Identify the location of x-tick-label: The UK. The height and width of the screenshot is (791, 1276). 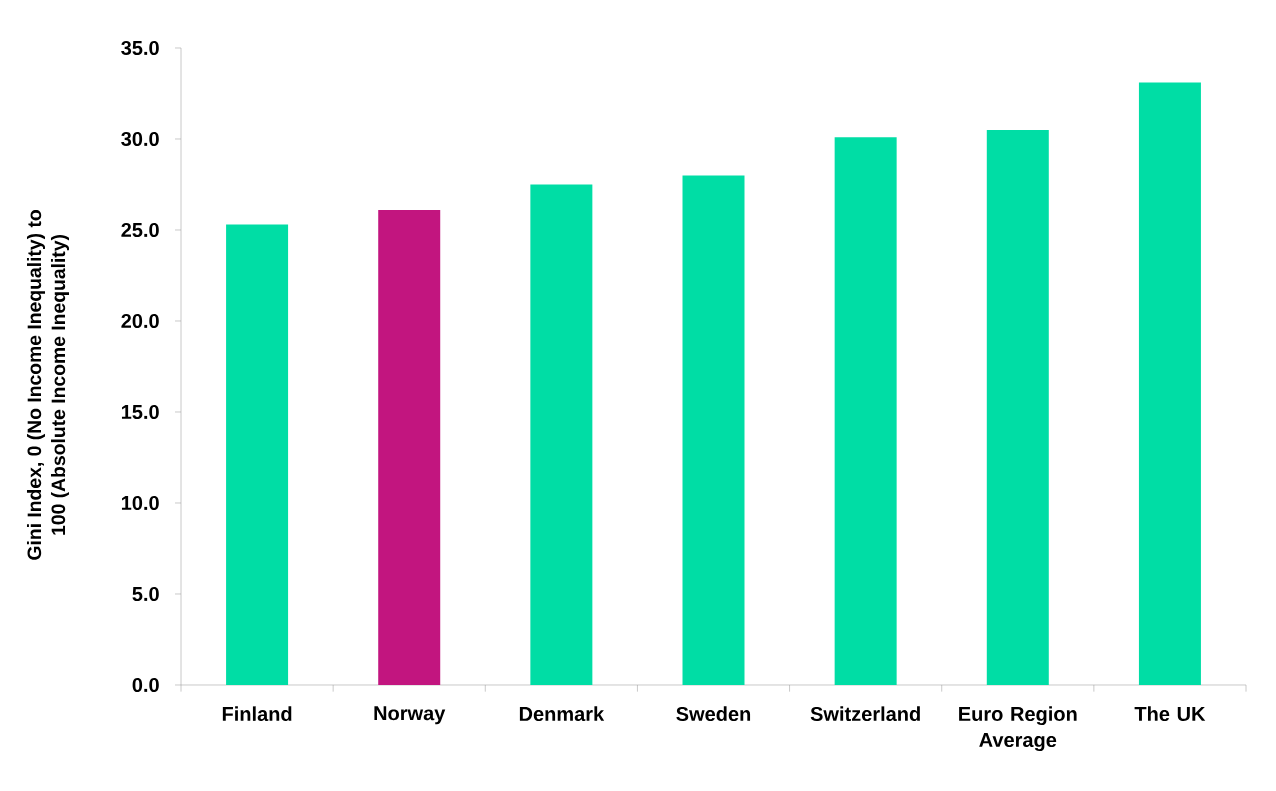
(1170, 714).